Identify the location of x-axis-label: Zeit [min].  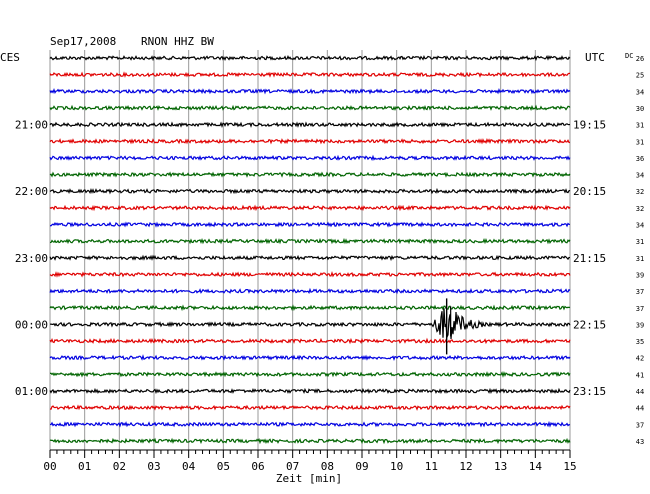
(309, 478).